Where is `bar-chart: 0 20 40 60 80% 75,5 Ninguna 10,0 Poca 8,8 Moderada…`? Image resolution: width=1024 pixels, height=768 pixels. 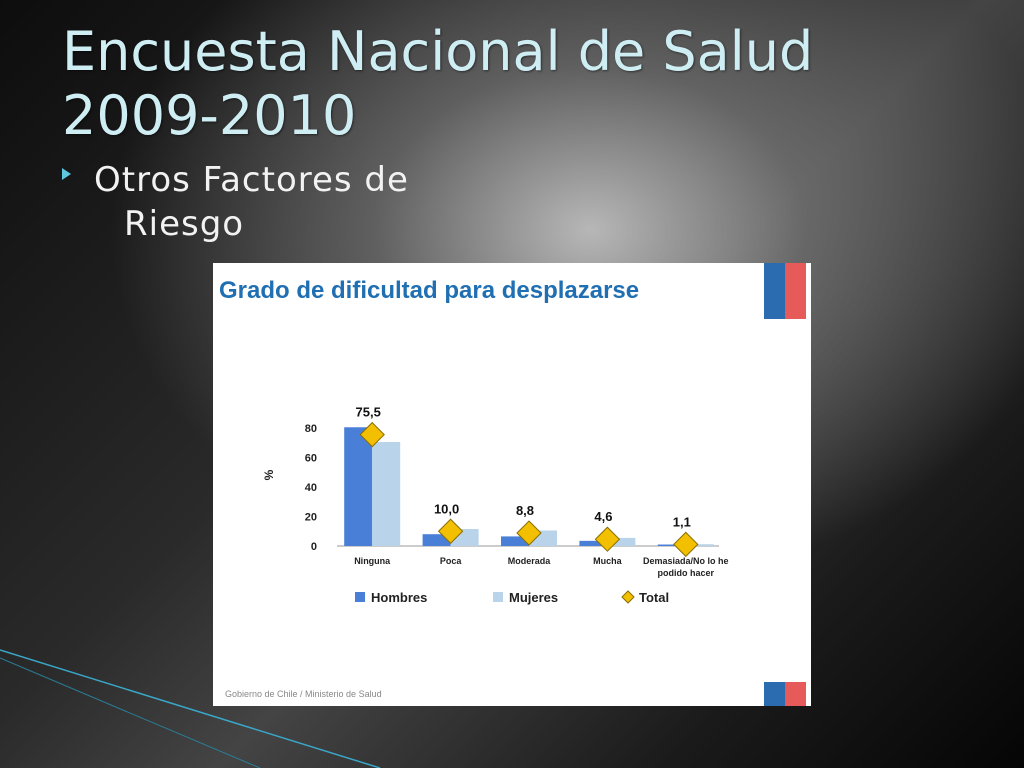 bar-chart: 0 20 40 60 80% 75,5 Ninguna 10,0 Poca 8,8 Moderada… is located at coordinates (495, 505).